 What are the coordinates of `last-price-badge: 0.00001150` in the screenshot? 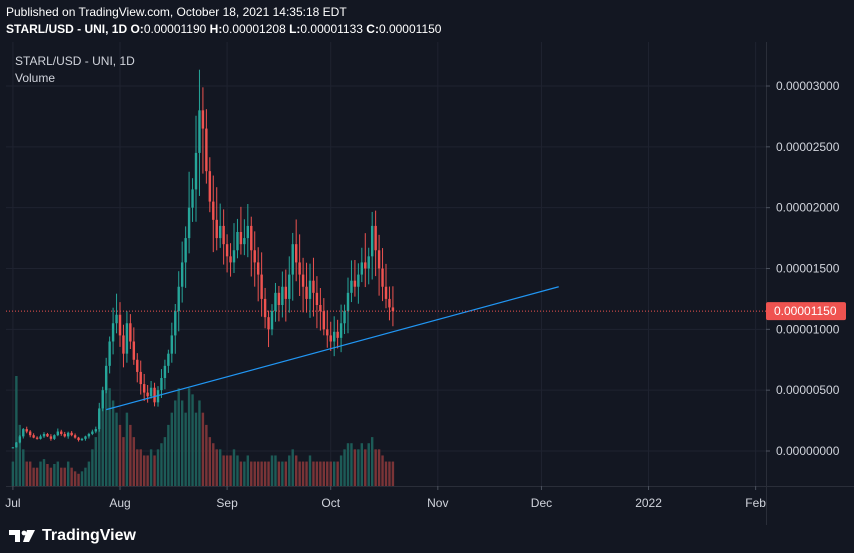 It's located at (806, 311).